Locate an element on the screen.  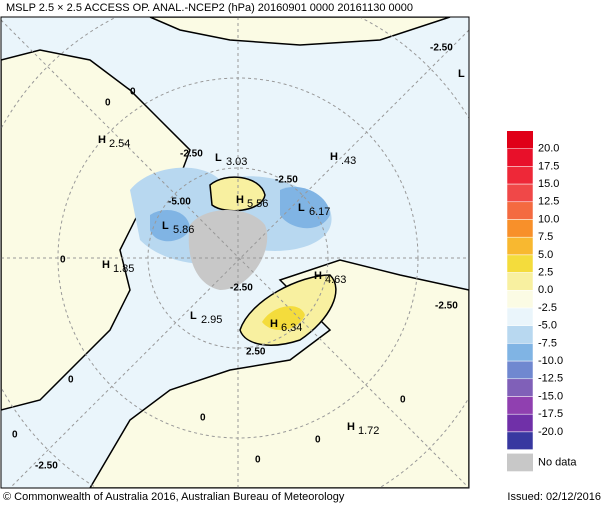
legend-label: 10.0 is located at coordinates (548, 219).